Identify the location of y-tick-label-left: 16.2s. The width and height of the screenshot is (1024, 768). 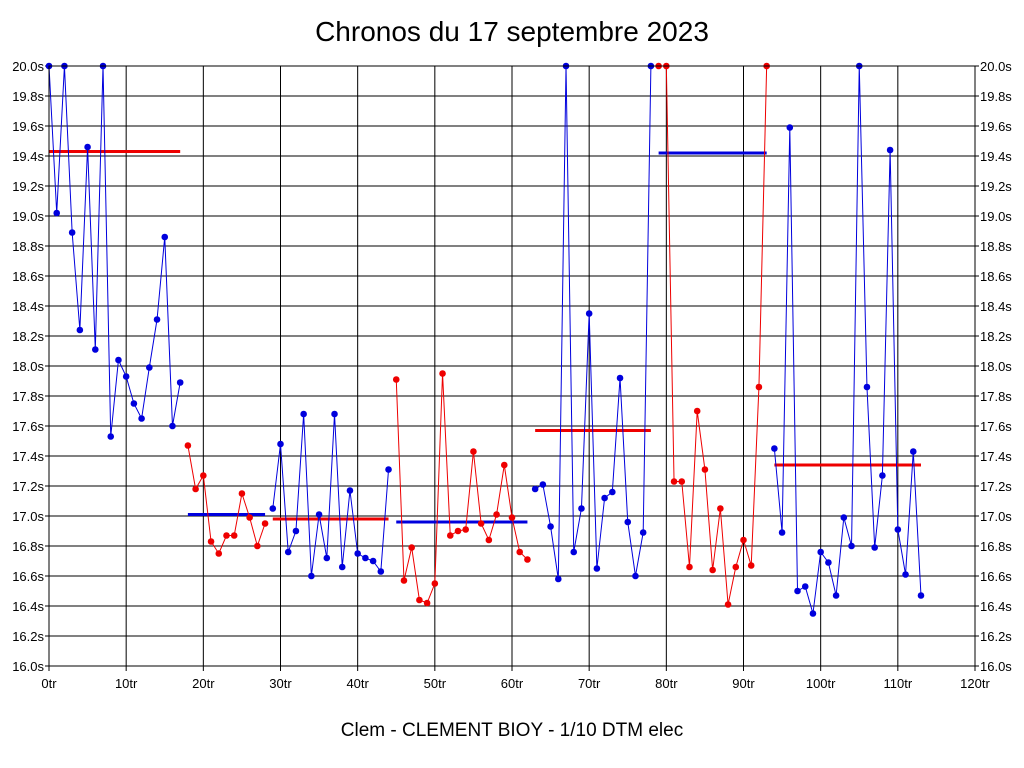
(28, 636).